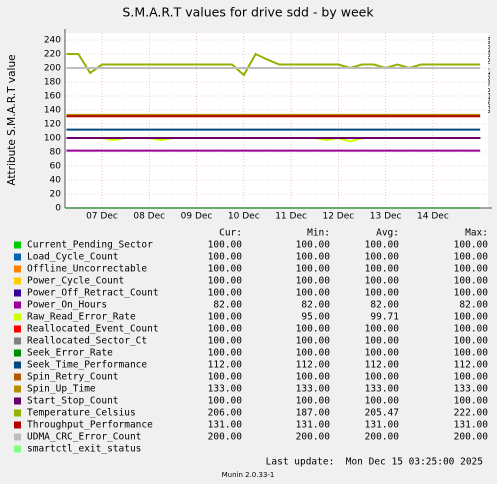 The width and height of the screenshot is (497, 484). I want to click on y-tick-label: 160, so click(52, 97).